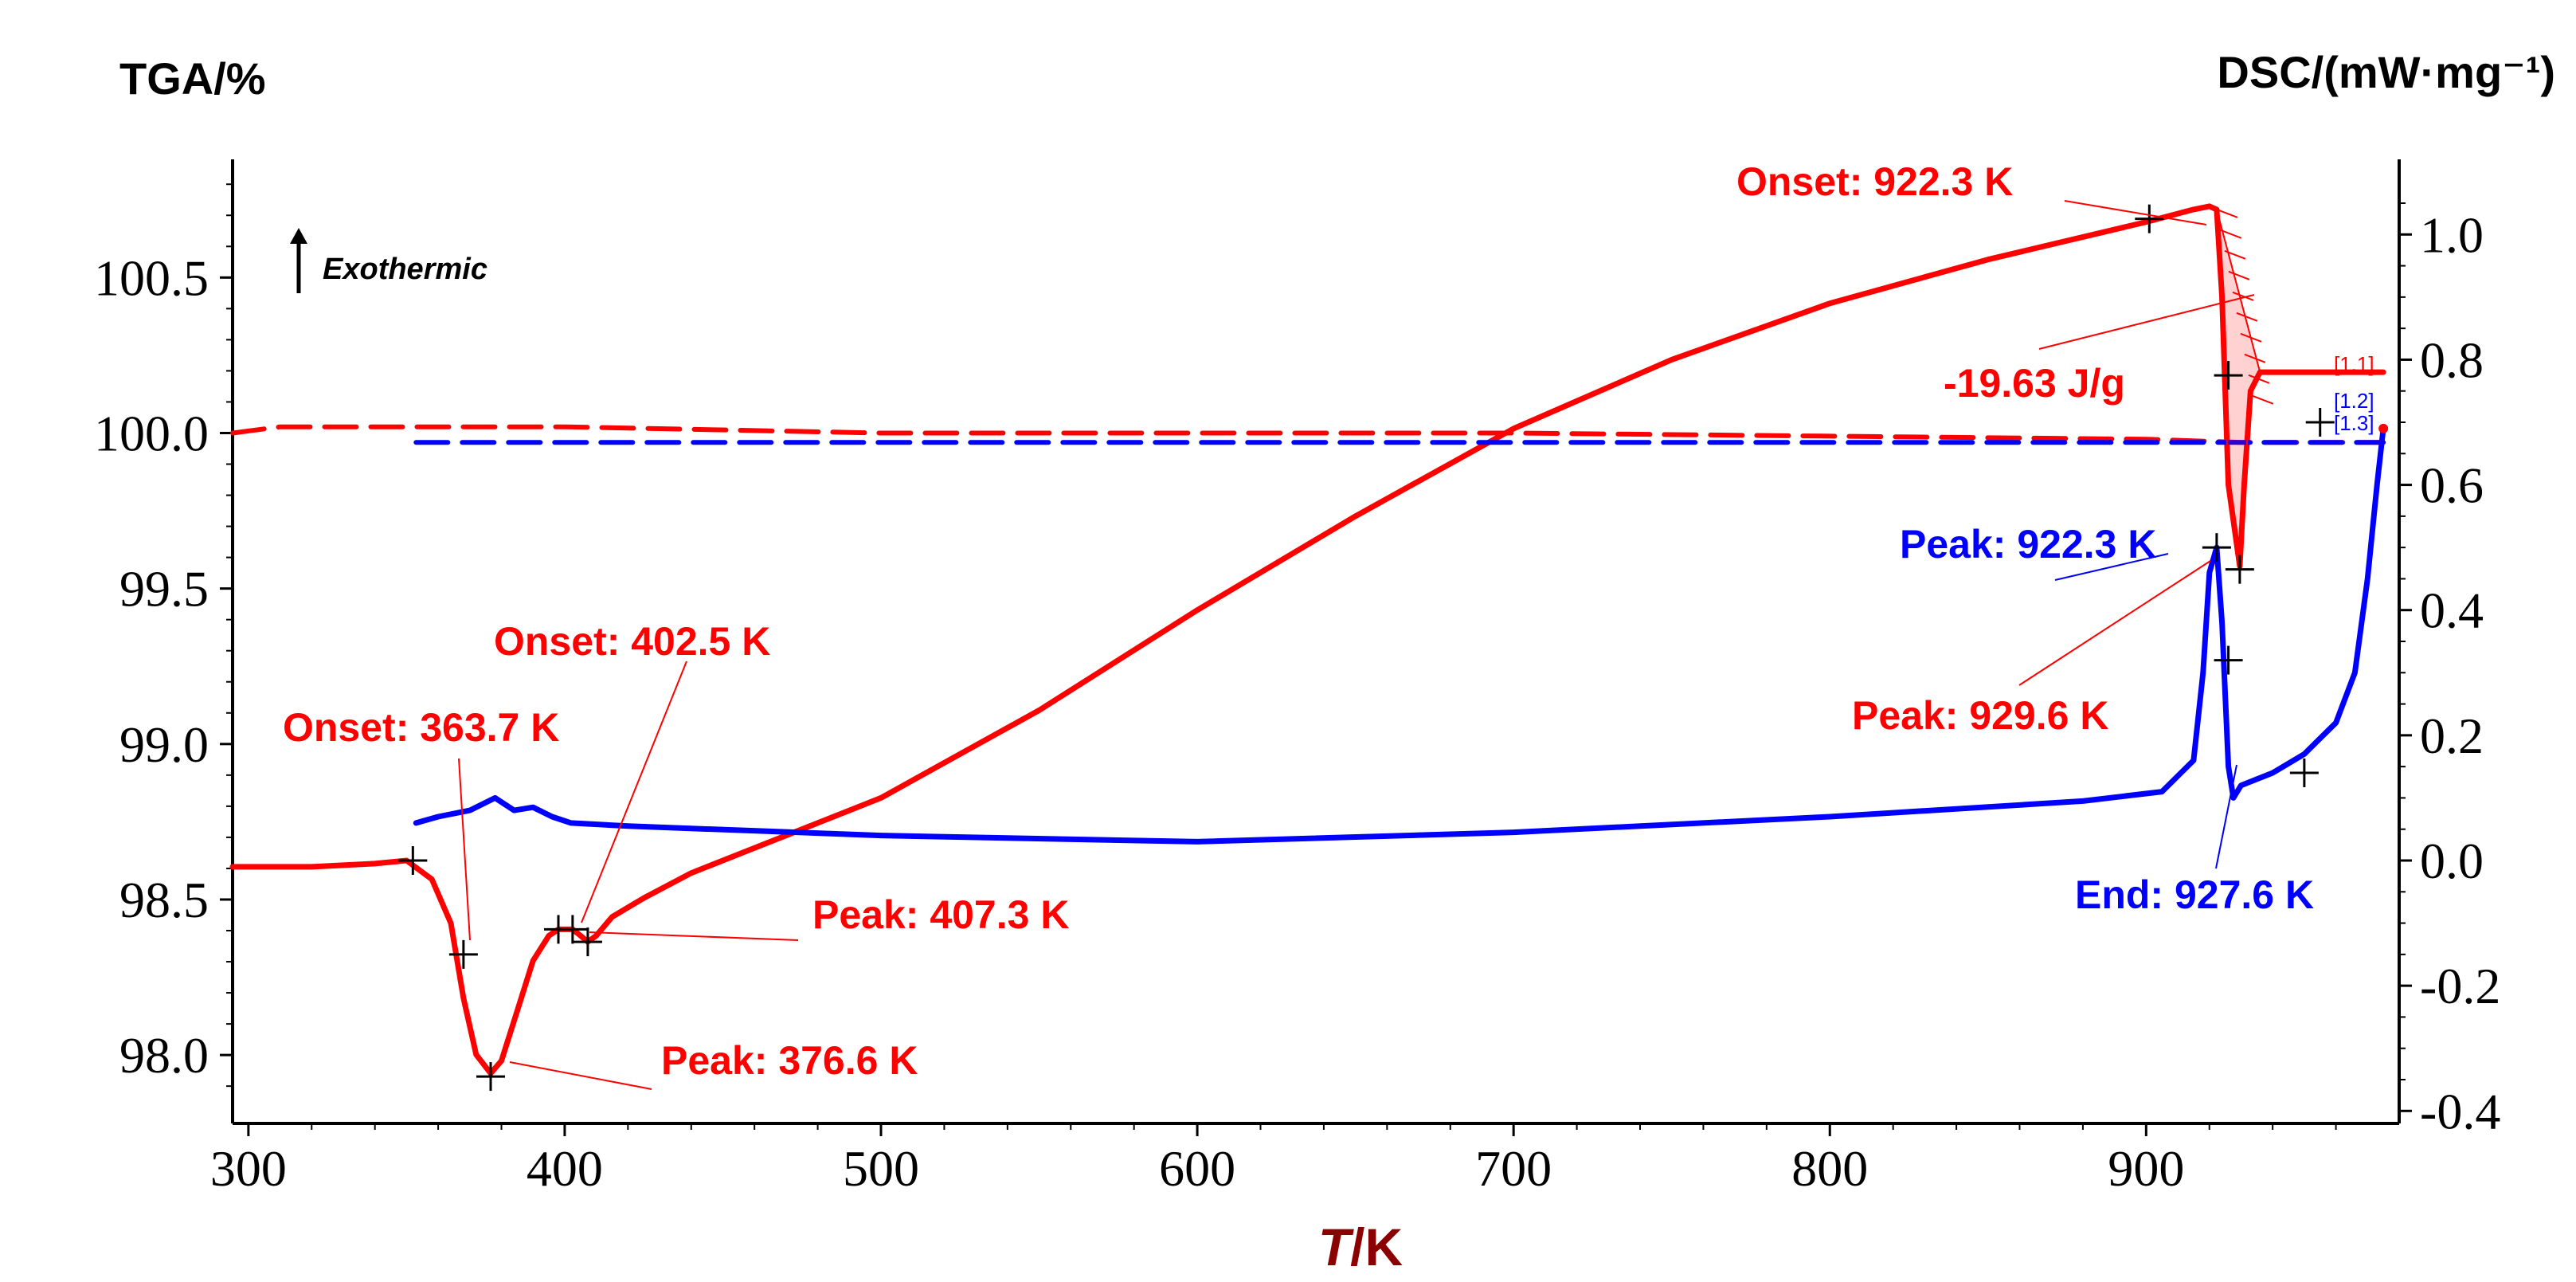 This screenshot has width=2576, height=1282. What do you see at coordinates (2354, 401) in the screenshot?
I see `small-label-1-2: [1.2]` at bounding box center [2354, 401].